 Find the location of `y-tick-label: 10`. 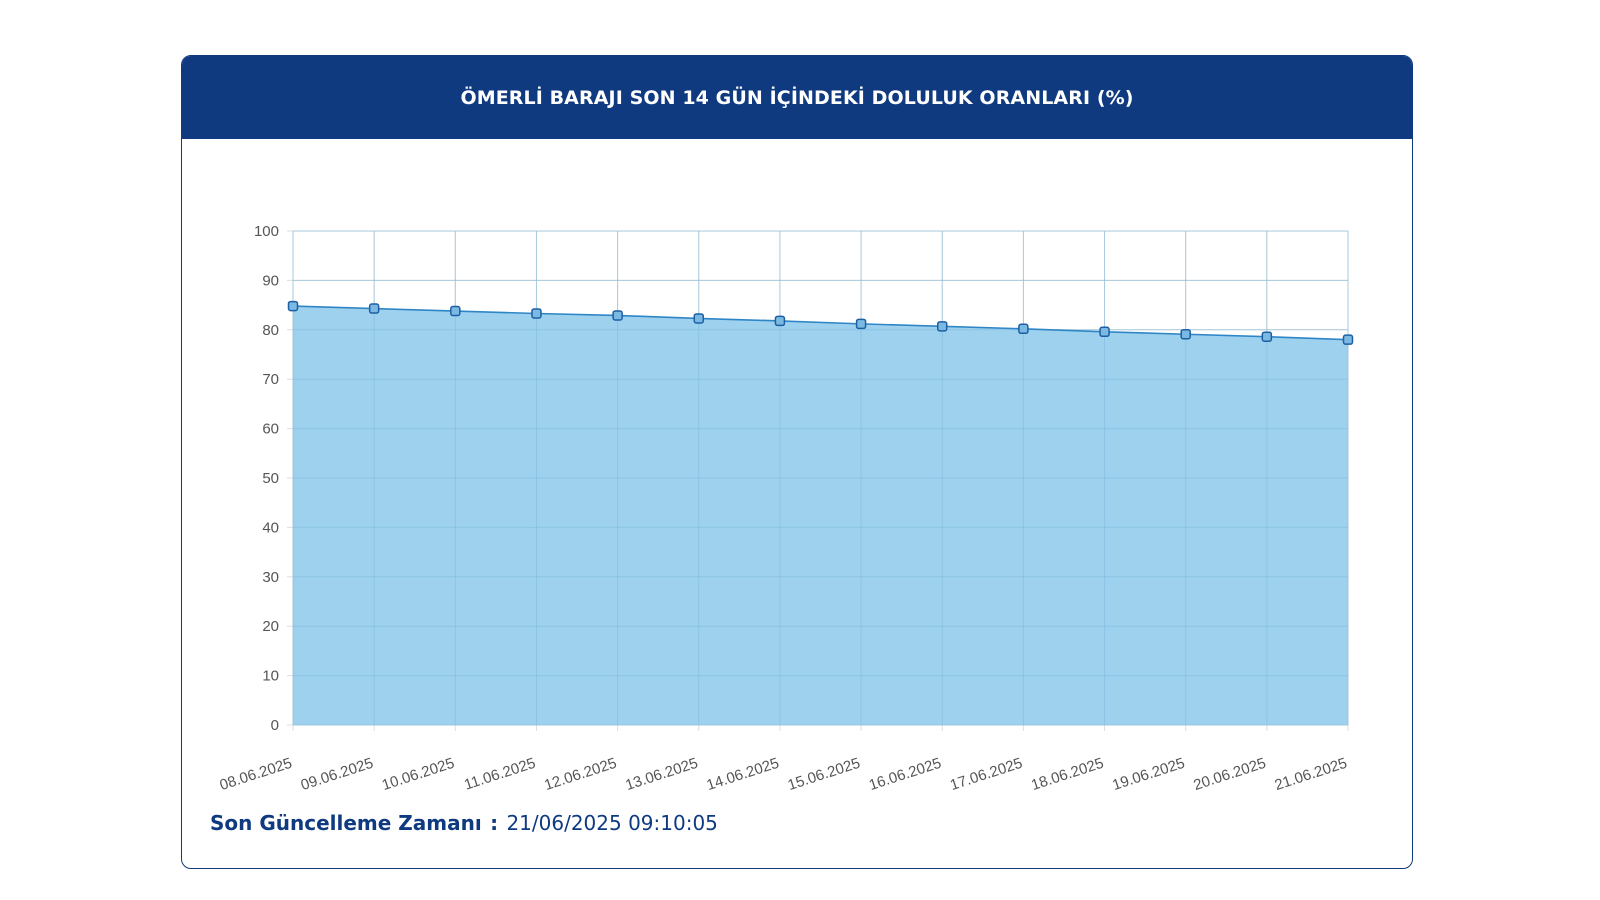

y-tick-label: 10 is located at coordinates (270, 676).